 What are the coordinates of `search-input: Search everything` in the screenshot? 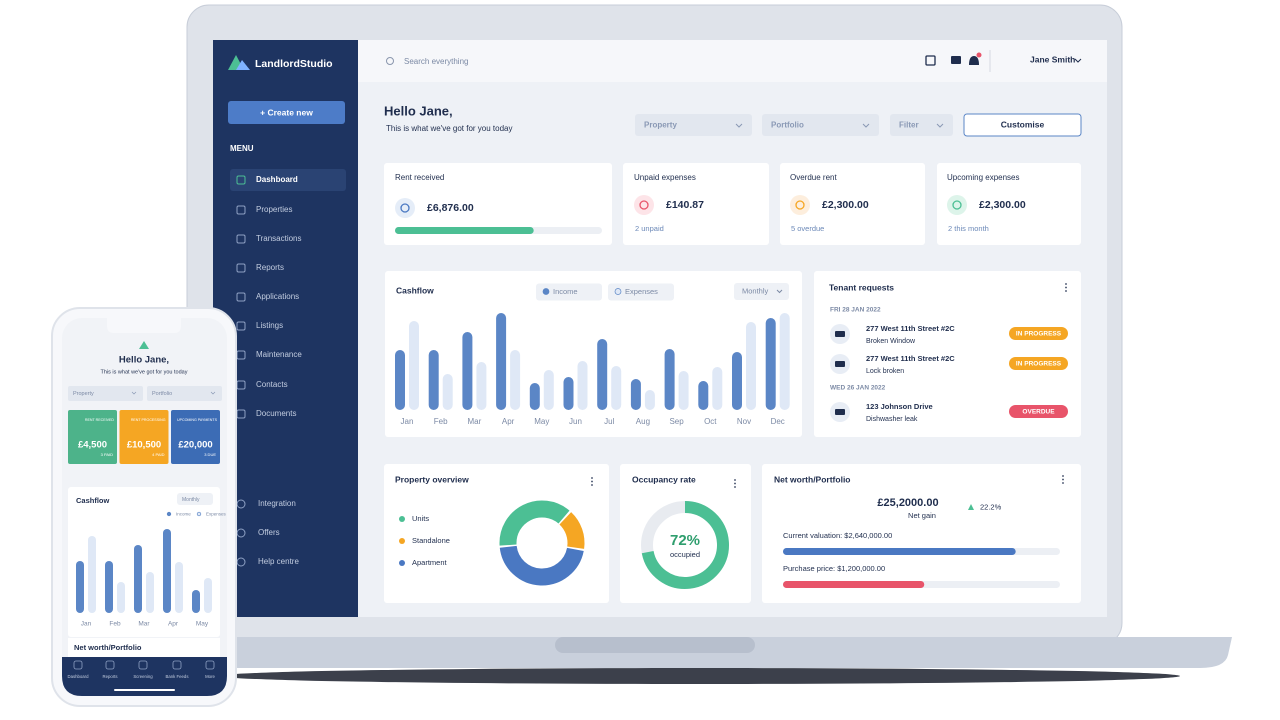 It's located at (436, 61).